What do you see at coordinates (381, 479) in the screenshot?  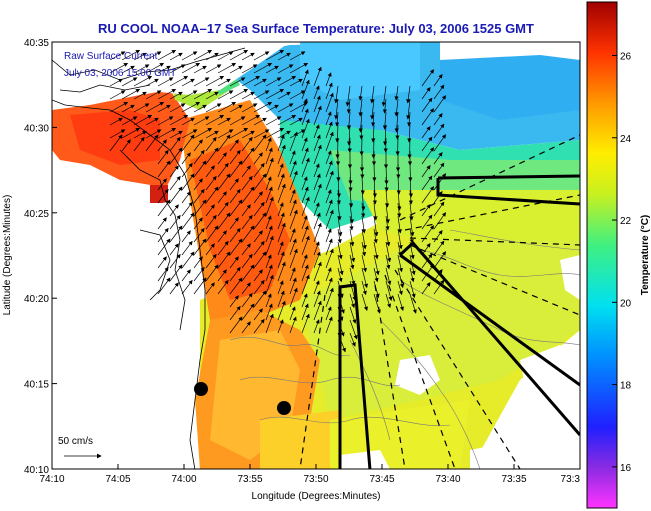 I see `x-tick-label: 73:45` at bounding box center [381, 479].